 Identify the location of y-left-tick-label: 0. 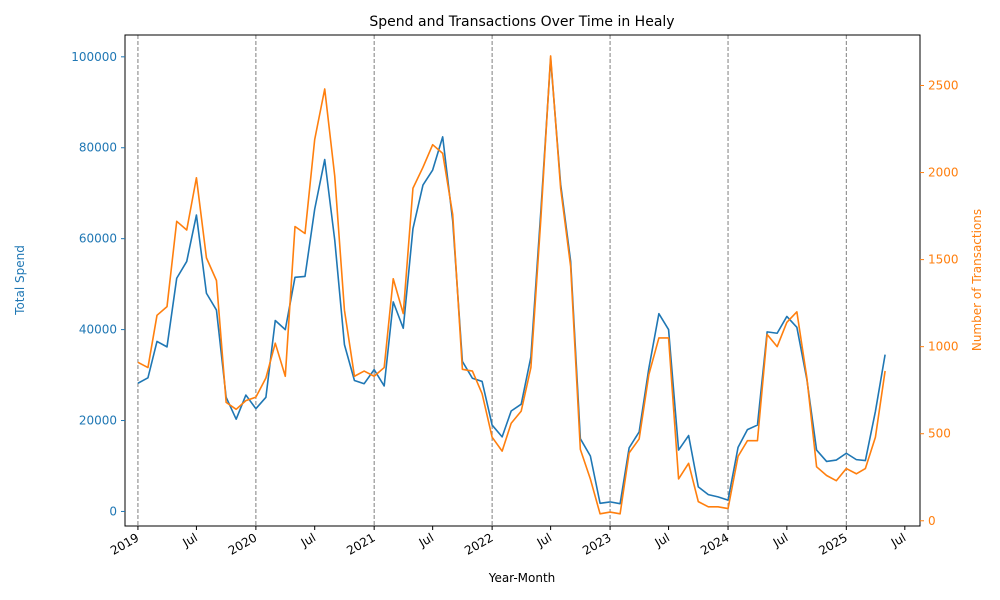
(113, 511).